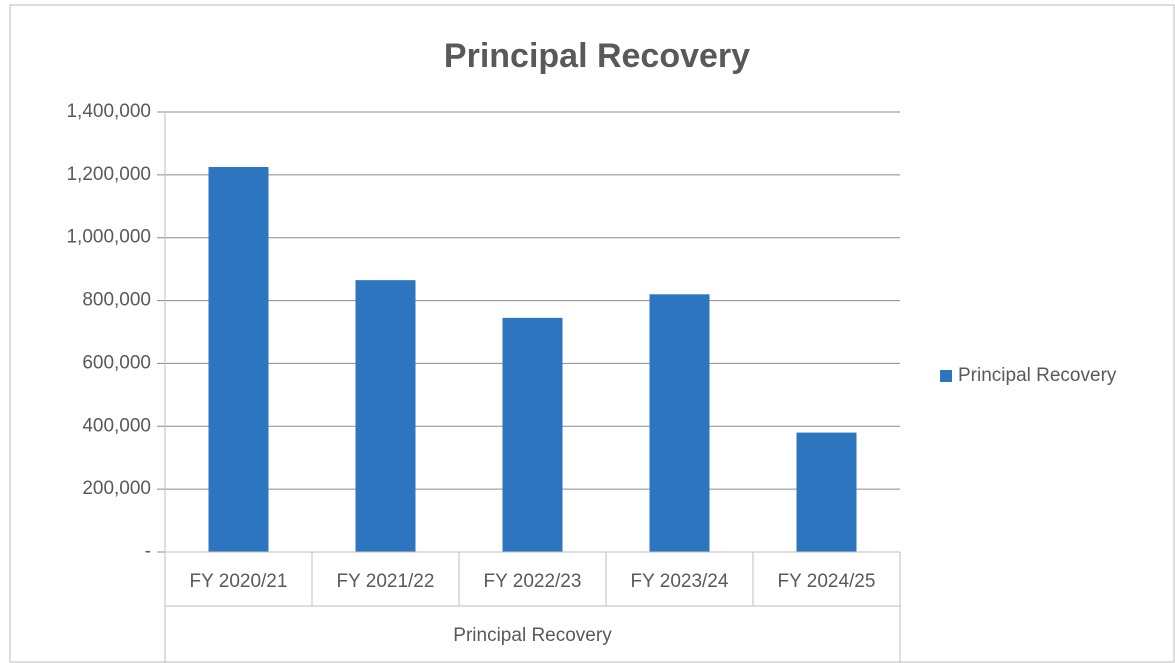 The height and width of the screenshot is (663, 1175). What do you see at coordinates (827, 581) in the screenshot?
I see `x-tick-label: FY 2024/25` at bounding box center [827, 581].